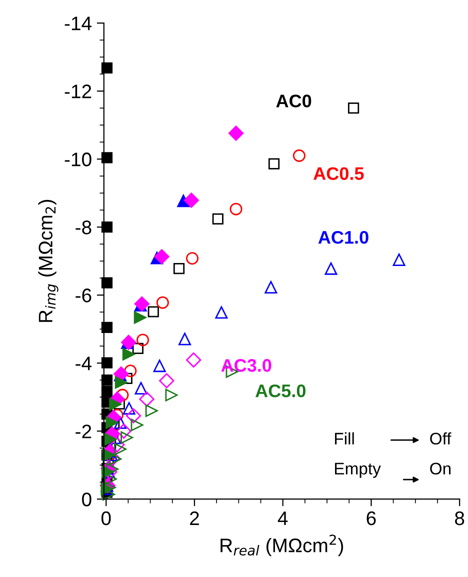 The height and width of the screenshot is (577, 468). What do you see at coordinates (84, 363) in the screenshot?
I see `y-tick-label: -4` at bounding box center [84, 363].